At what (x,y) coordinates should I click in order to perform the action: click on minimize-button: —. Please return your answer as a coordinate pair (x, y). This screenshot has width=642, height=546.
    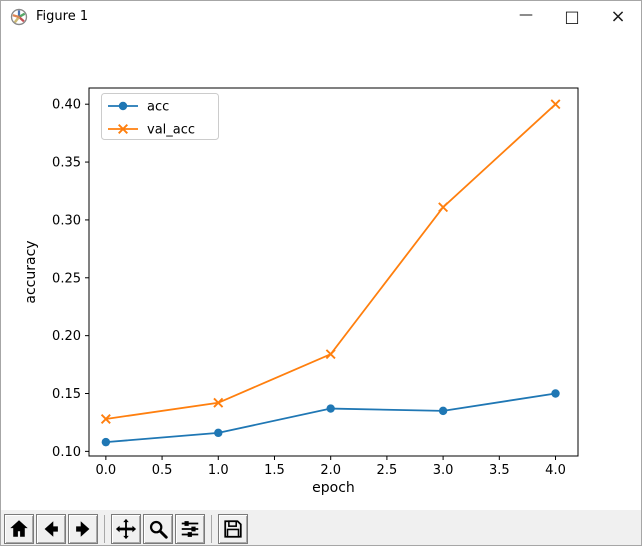
    Looking at the image, I should click on (526, 16).